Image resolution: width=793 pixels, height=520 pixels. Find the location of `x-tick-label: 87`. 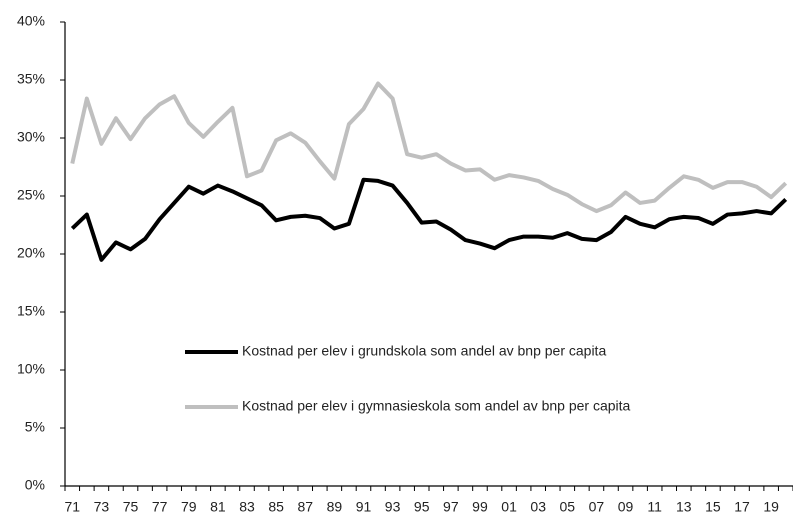

x-tick-label: 87 is located at coordinates (305, 507).